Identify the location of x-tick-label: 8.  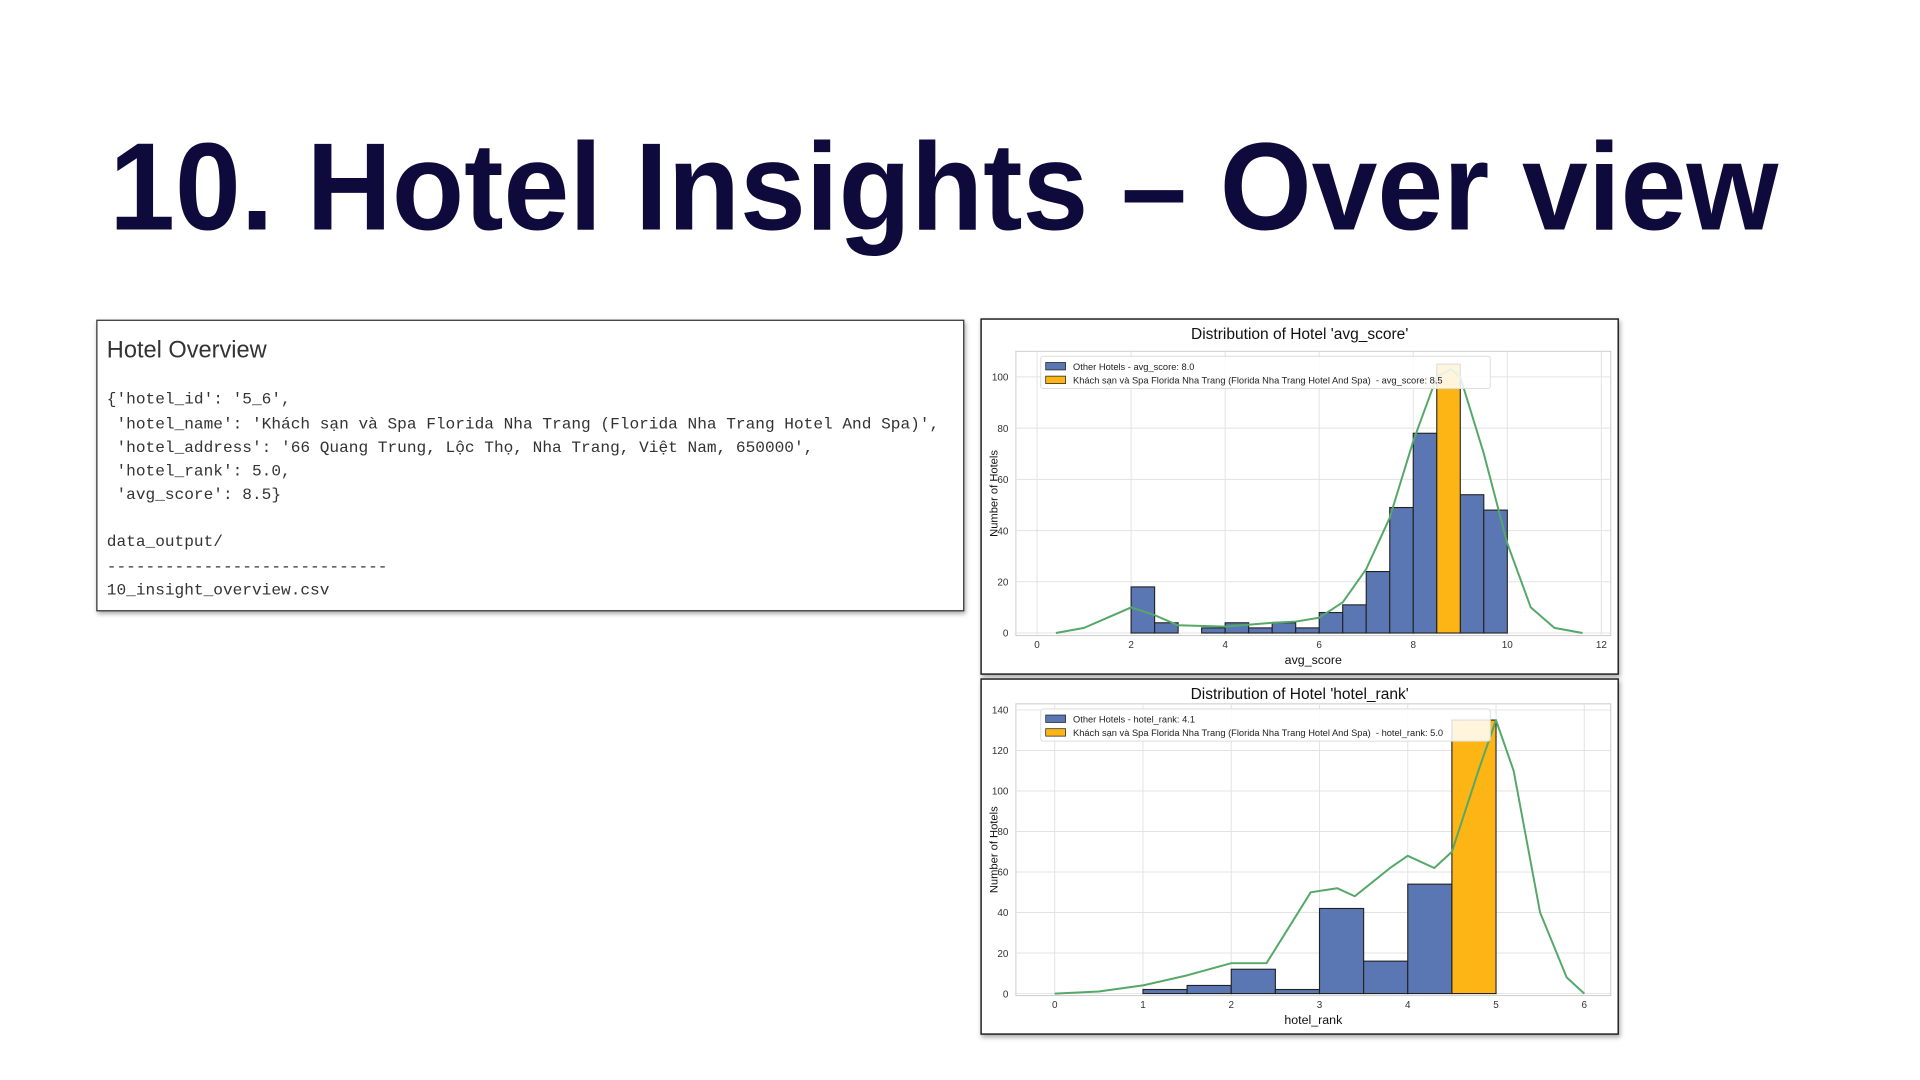
(1413, 645).